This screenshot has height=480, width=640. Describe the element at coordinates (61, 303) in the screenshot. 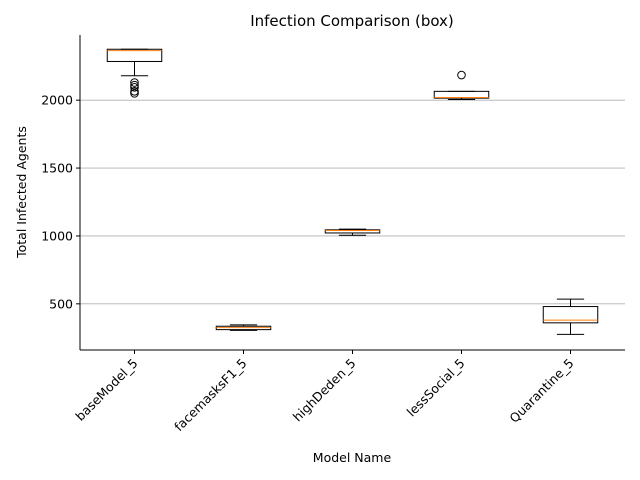

I see `y-tick-label: 500` at that location.